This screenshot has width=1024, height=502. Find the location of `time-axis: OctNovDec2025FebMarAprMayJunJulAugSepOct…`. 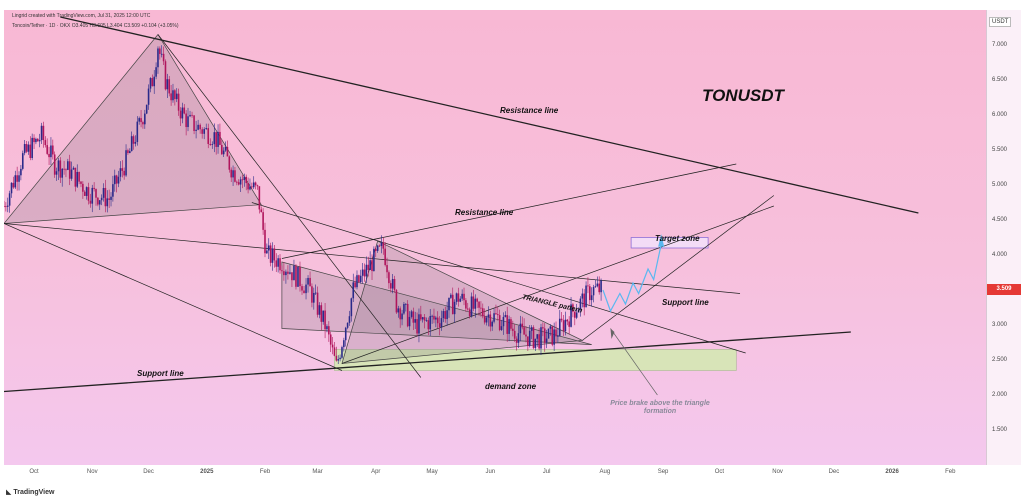

time-axis: OctNovDec2025FebMarAprMayJunJulAugSepOct… is located at coordinates (495, 475).